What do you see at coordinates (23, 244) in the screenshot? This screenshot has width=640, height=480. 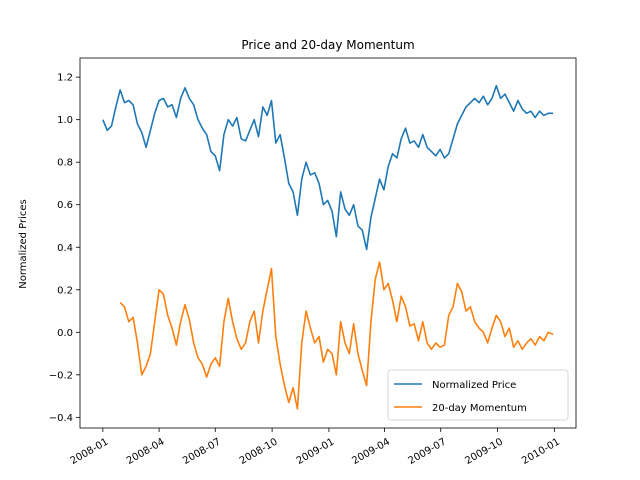 I see `y-axis-label: Normalized Prices` at bounding box center [23, 244].